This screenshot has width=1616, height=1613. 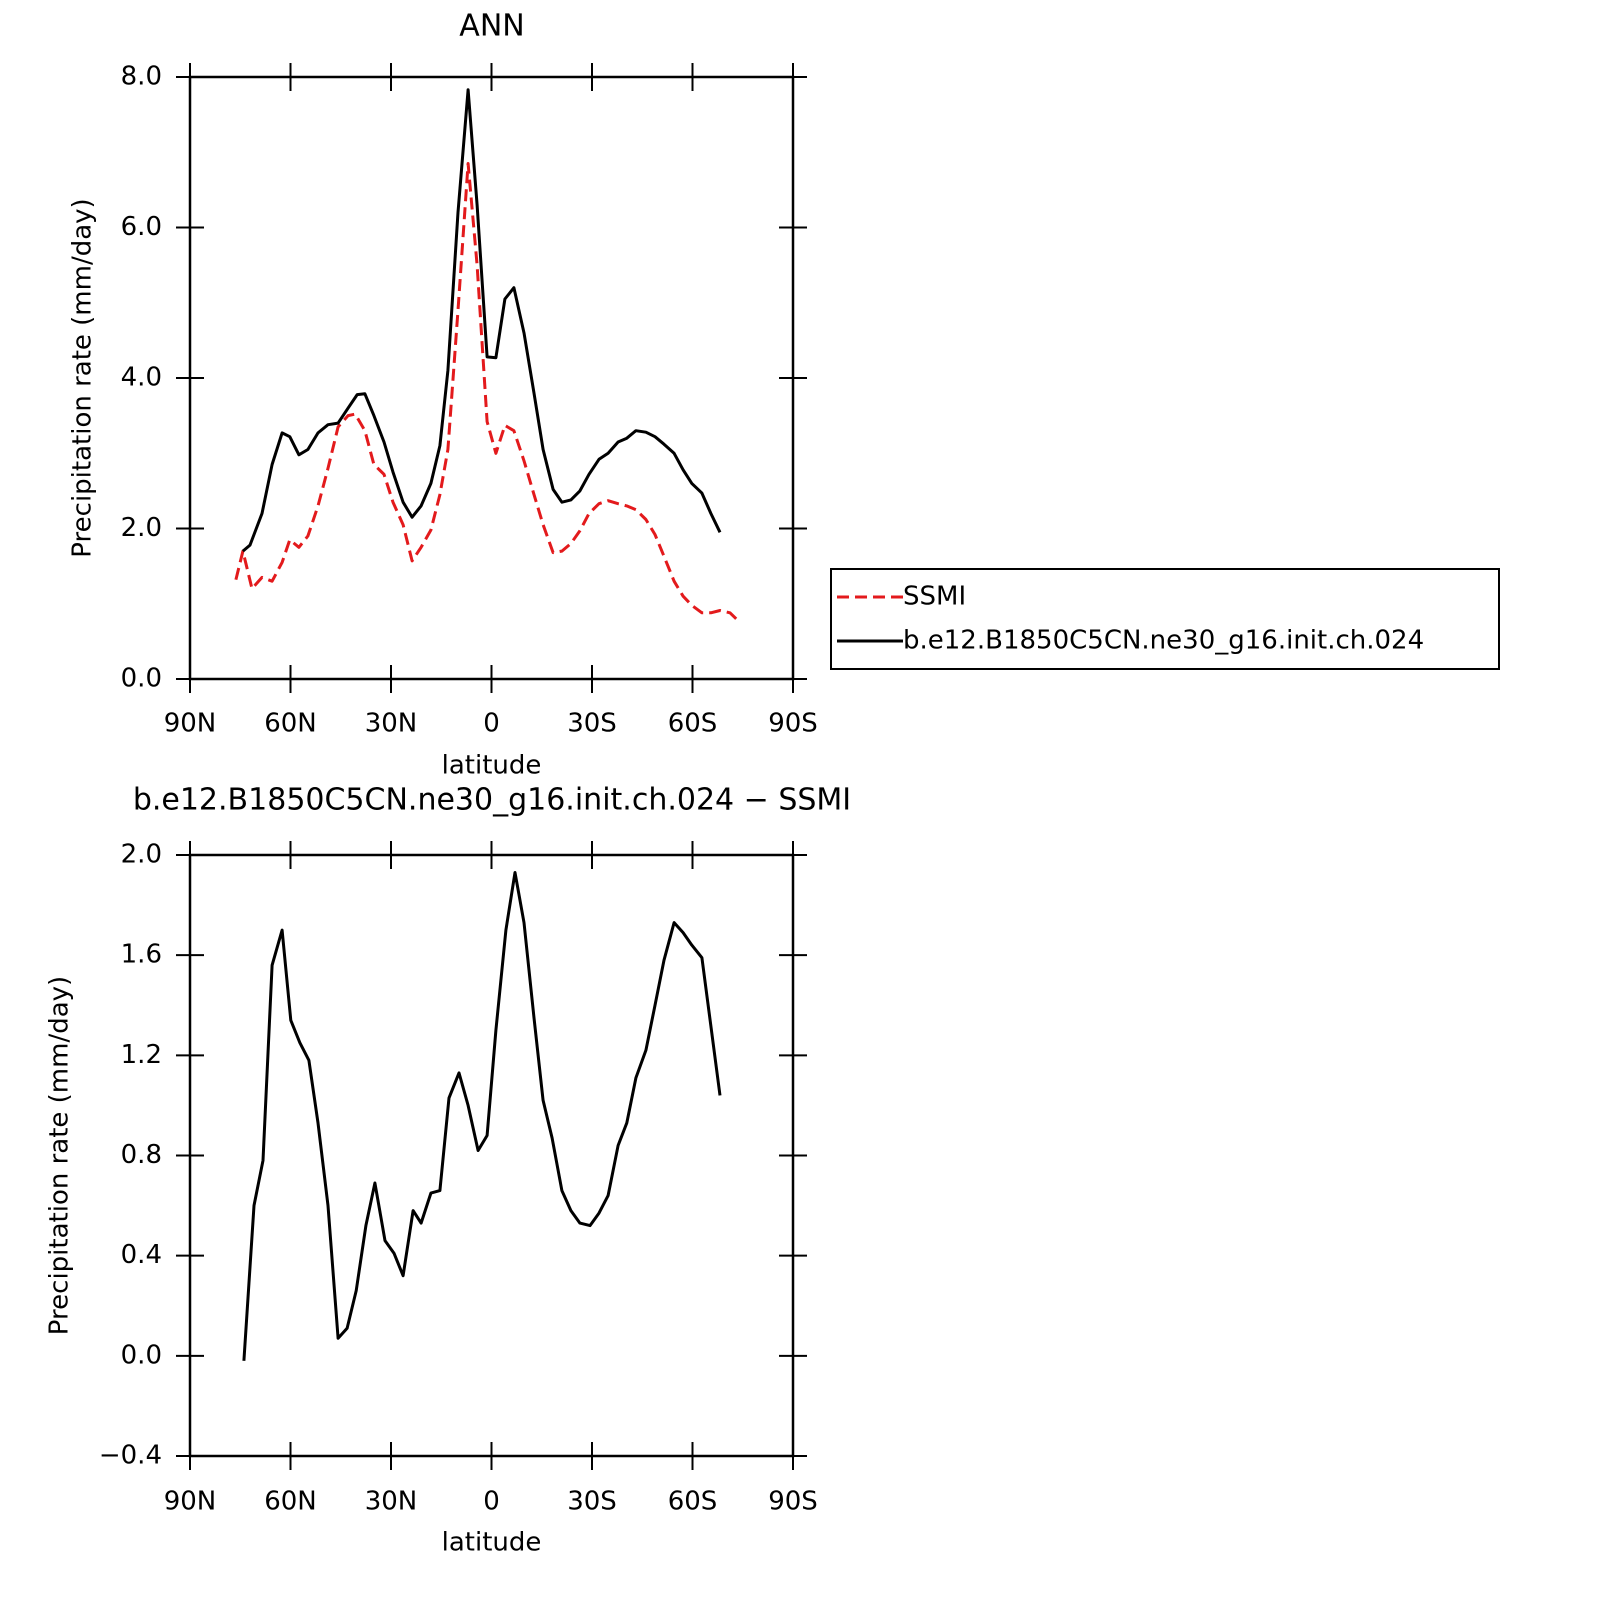 What do you see at coordinates (934, 597) in the screenshot?
I see `legend-label: SSMI` at bounding box center [934, 597].